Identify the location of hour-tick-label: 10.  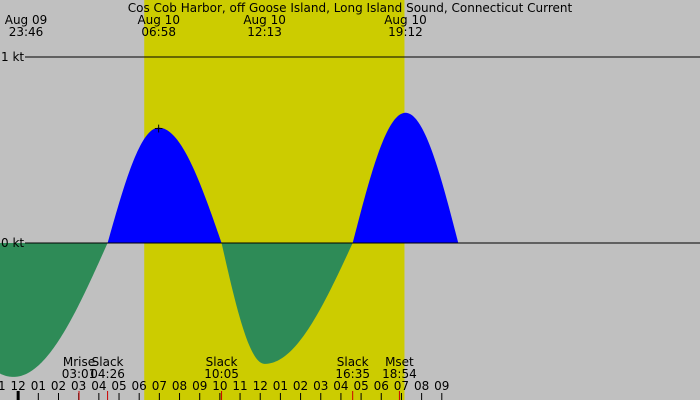
(219, 386).